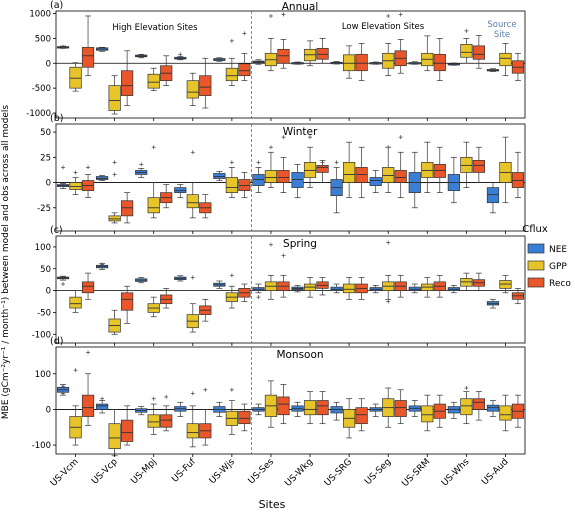 This screenshot has height=517, width=575. What do you see at coordinates (41, 446) in the screenshot?
I see `y-tick-label: -100` at bounding box center [41, 446].